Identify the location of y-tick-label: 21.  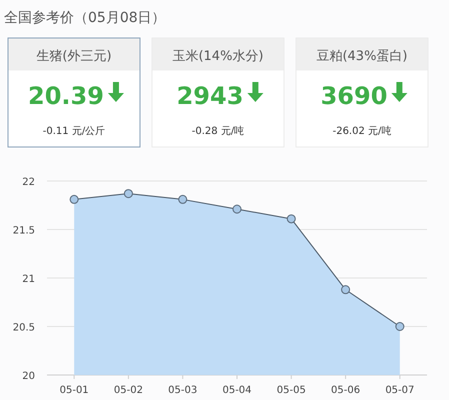
(28, 279).